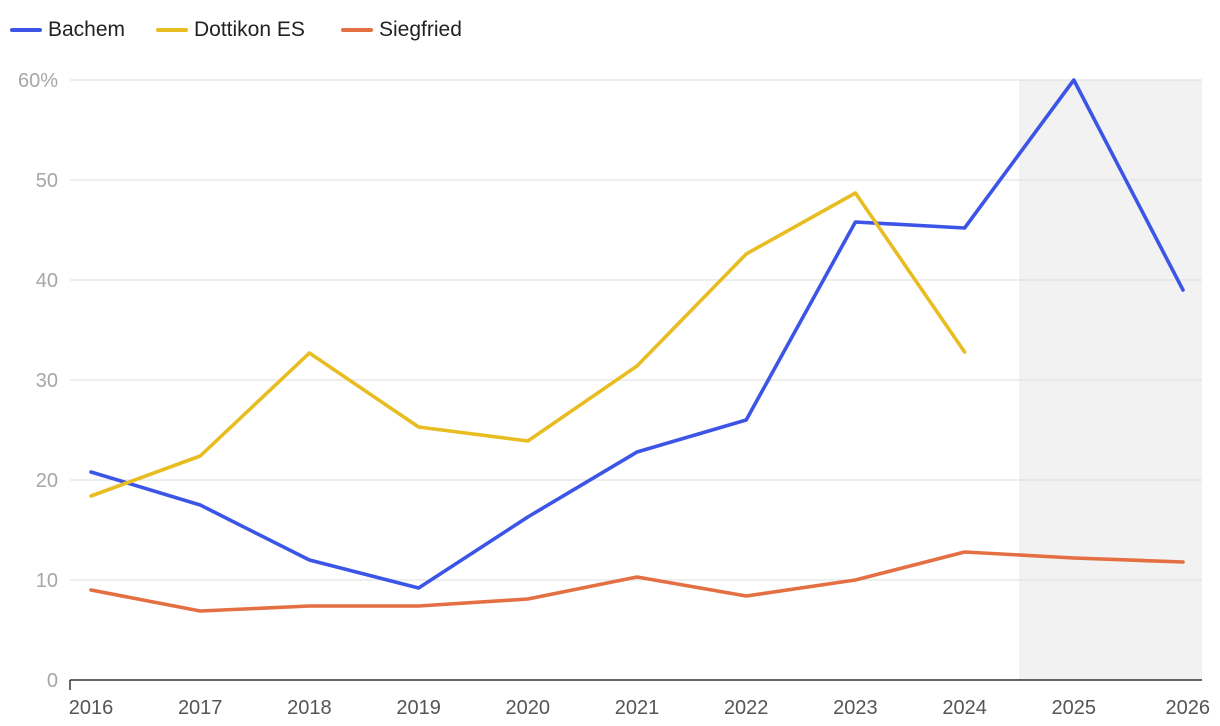 The width and height of the screenshot is (1220, 726). I want to click on legend-label-bachem: Bachem, so click(86, 29).